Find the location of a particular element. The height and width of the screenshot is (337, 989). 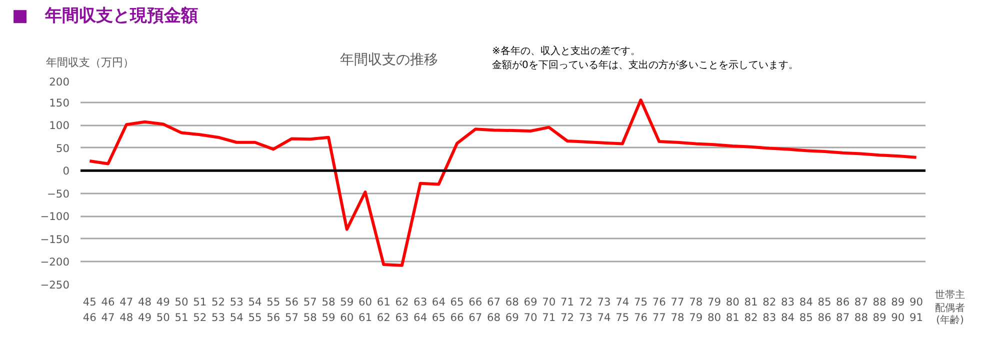

x-tick-label: 66 67 is located at coordinates (475, 310).